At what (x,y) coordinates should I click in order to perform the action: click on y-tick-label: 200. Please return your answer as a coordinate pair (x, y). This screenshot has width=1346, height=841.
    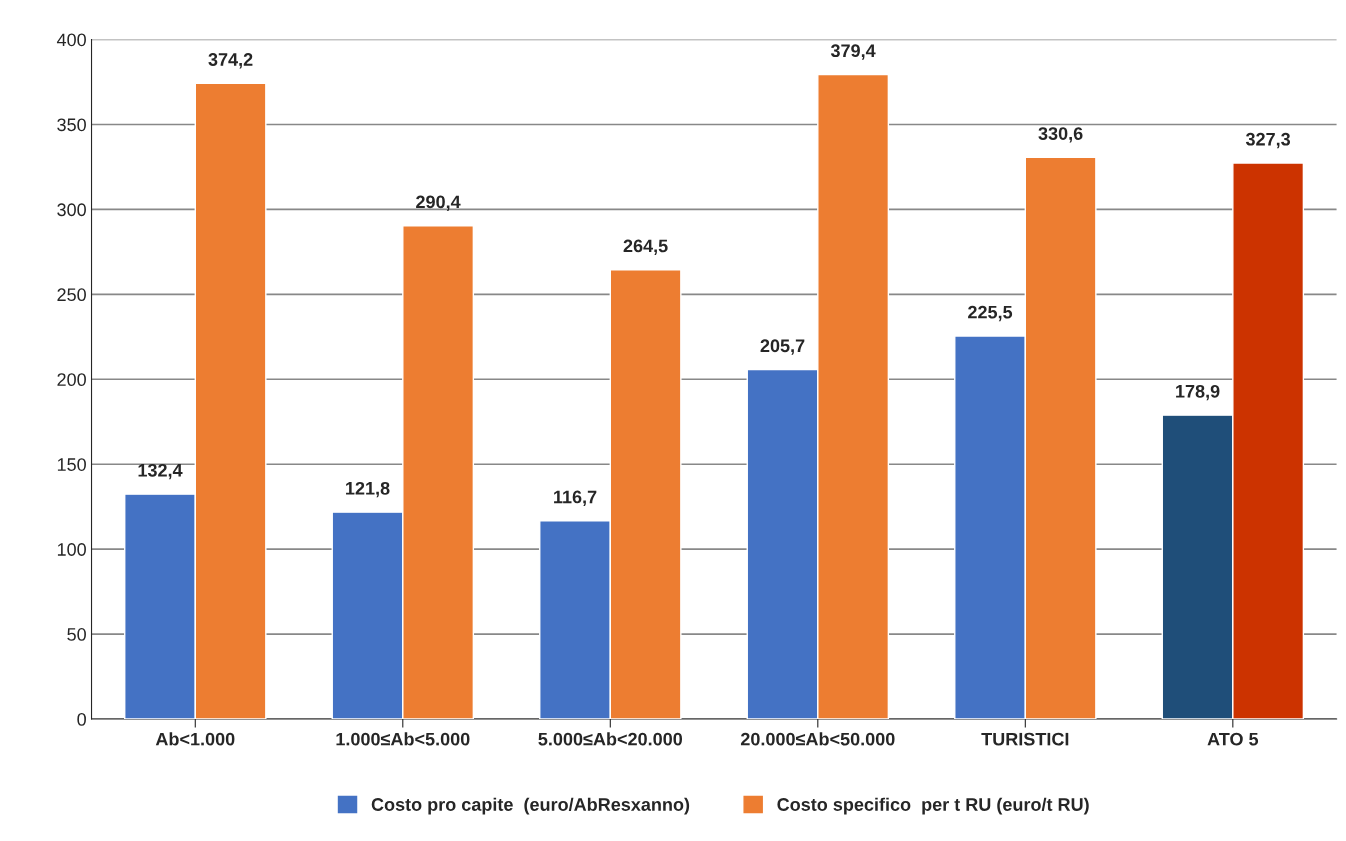
    Looking at the image, I should click on (71, 380).